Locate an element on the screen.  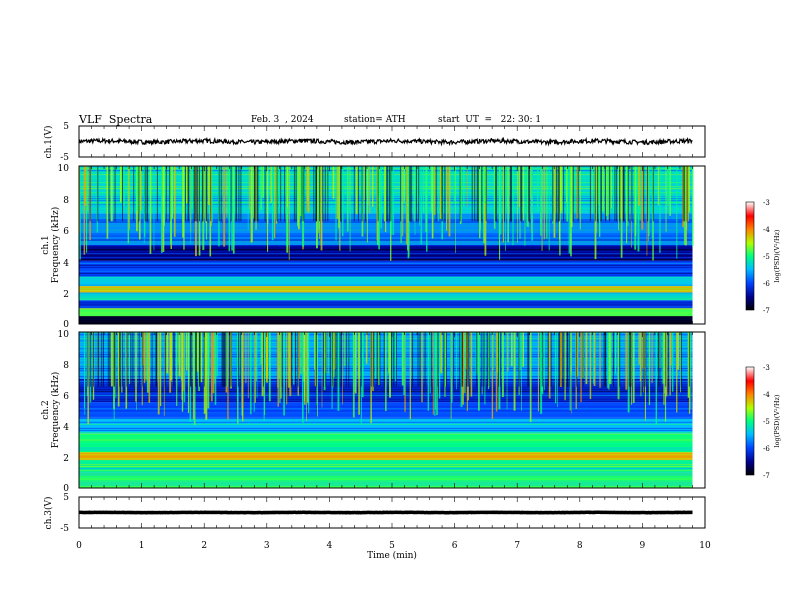
ch2-channel-label: ch.2 is located at coordinates (46, 409).